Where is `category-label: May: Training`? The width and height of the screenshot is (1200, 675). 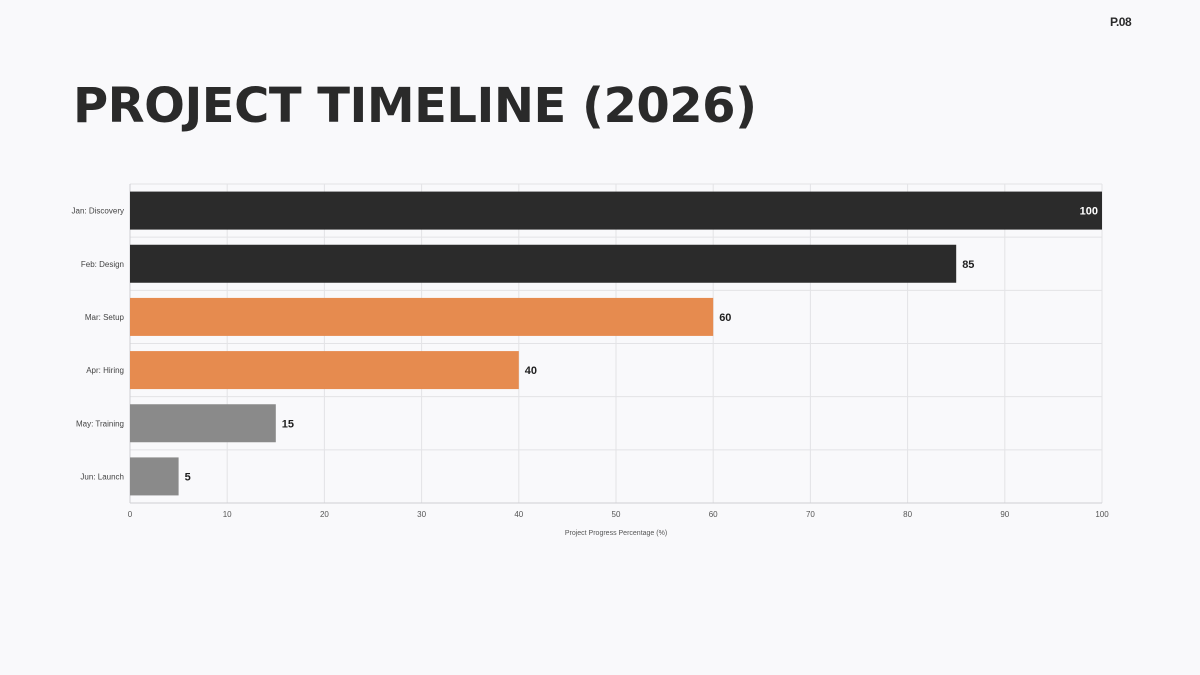 category-label: May: Training is located at coordinates (100, 423).